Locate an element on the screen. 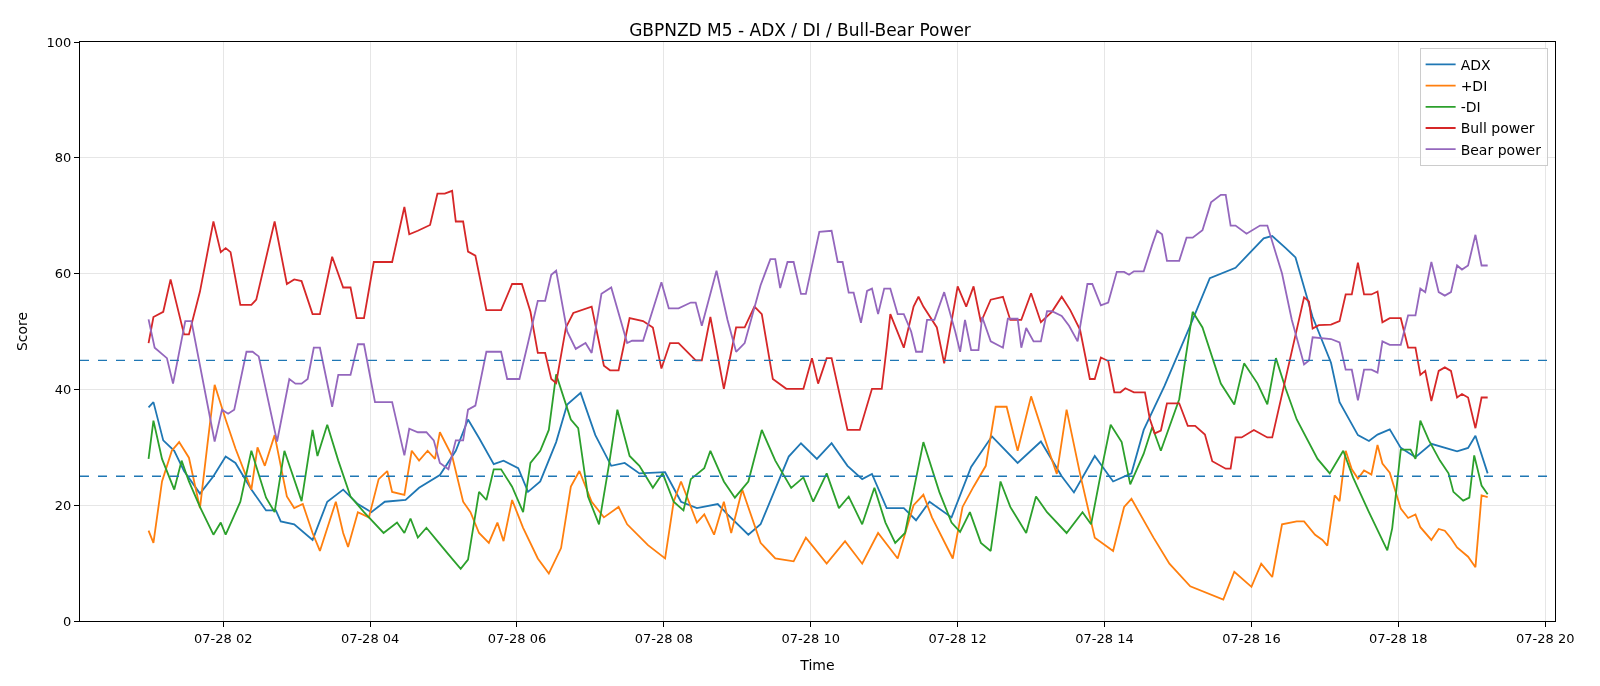  y-tick-label: 80 is located at coordinates (63, 158).